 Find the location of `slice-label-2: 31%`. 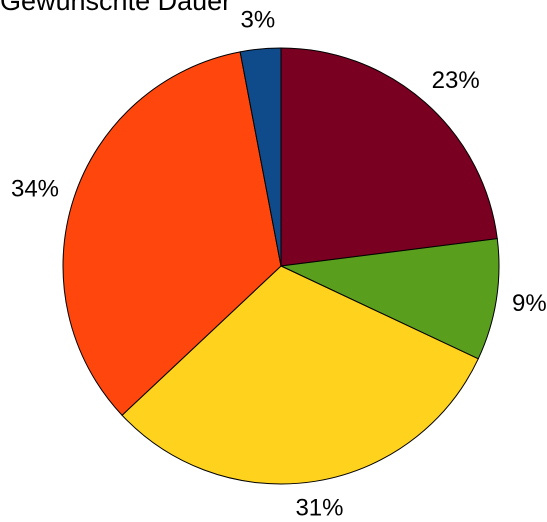

slice-label-2: 31% is located at coordinates (319, 505).